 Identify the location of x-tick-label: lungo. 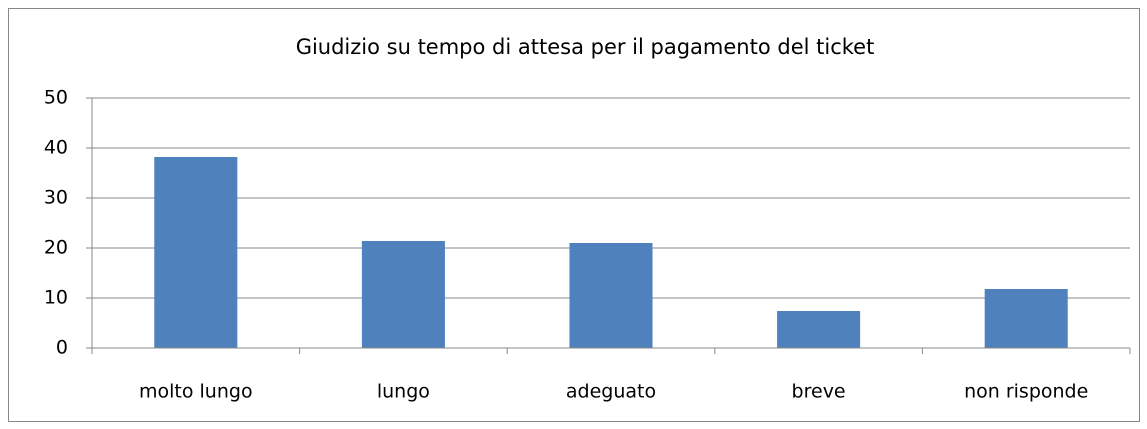
(403, 392).